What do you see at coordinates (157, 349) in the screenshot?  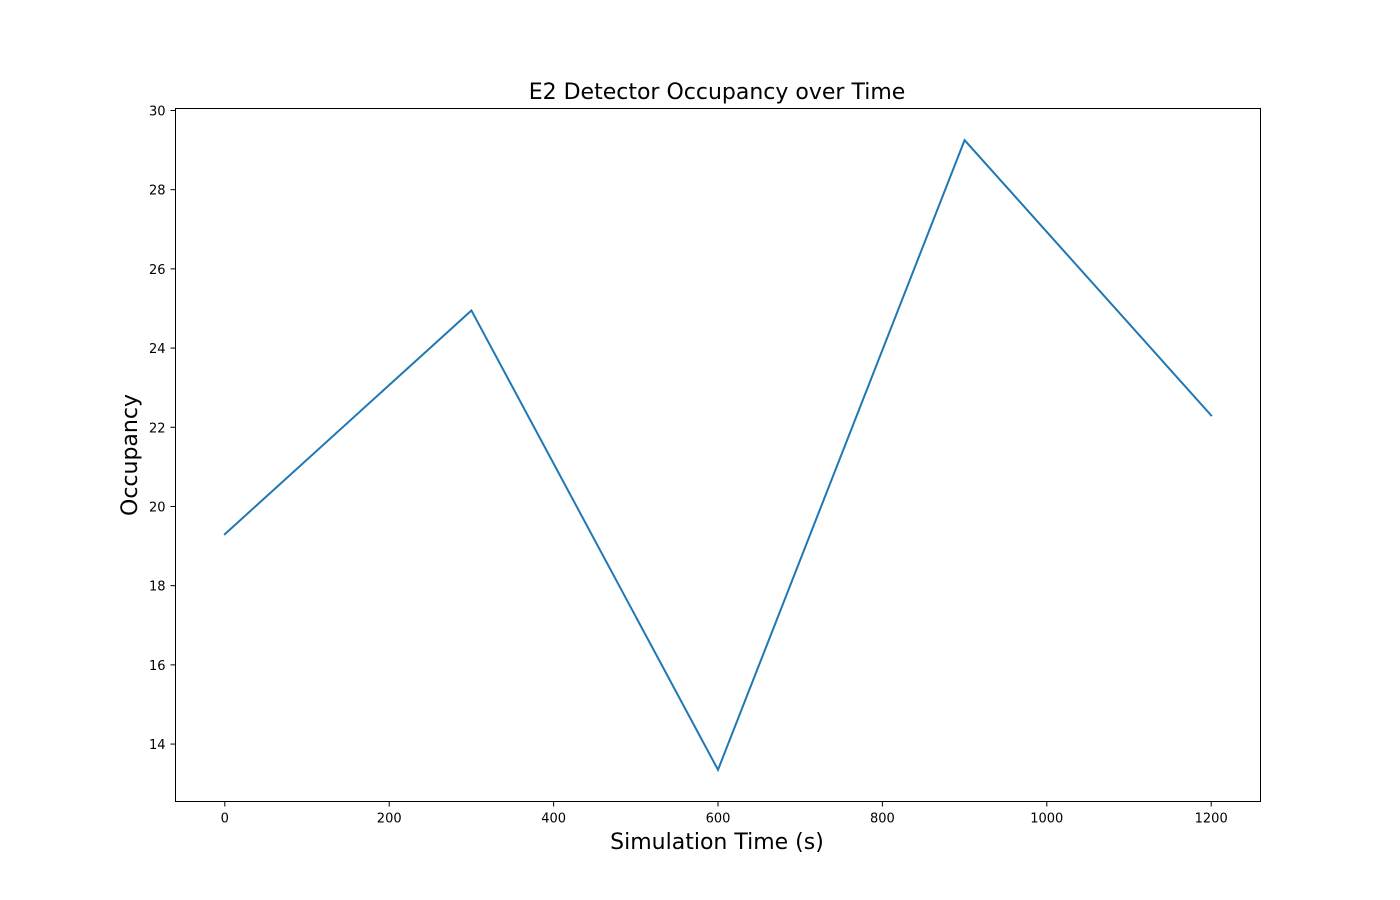 I see `y-tick-label: 24` at bounding box center [157, 349].